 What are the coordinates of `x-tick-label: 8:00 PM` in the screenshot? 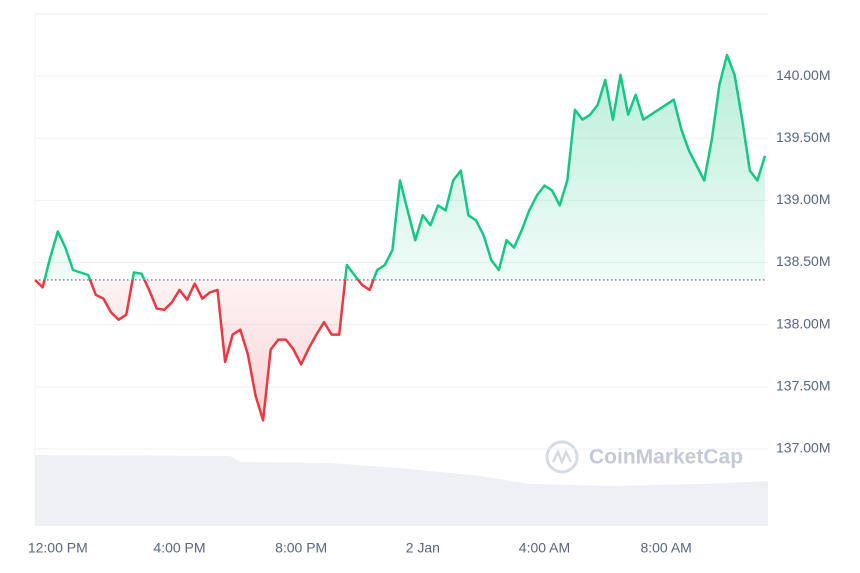 It's located at (301, 548).